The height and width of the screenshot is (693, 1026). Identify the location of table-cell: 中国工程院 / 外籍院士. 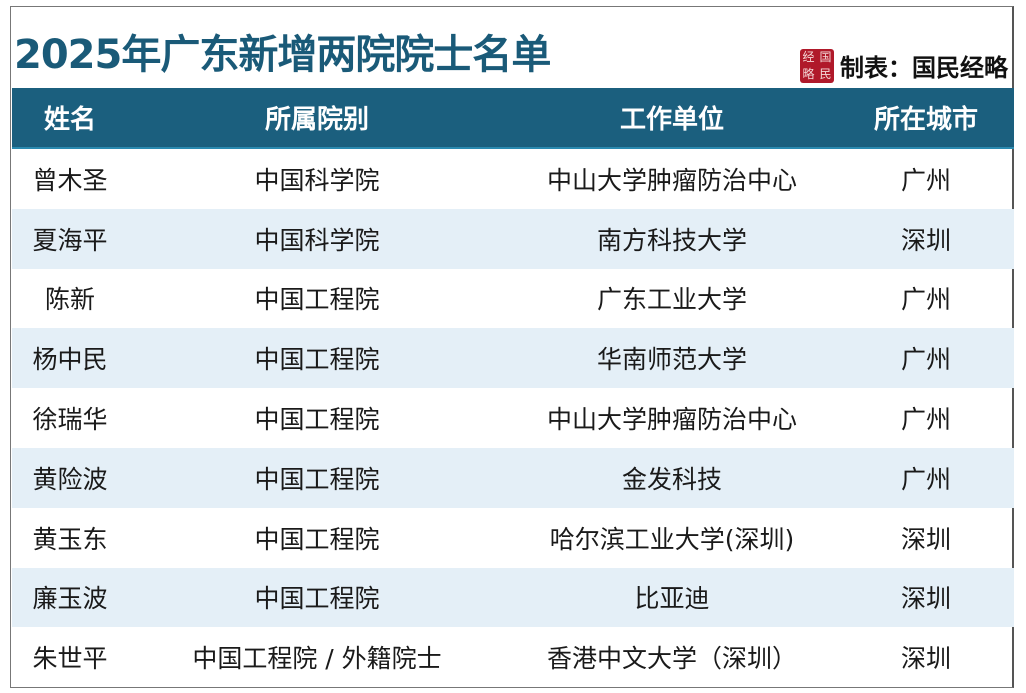
(317, 659).